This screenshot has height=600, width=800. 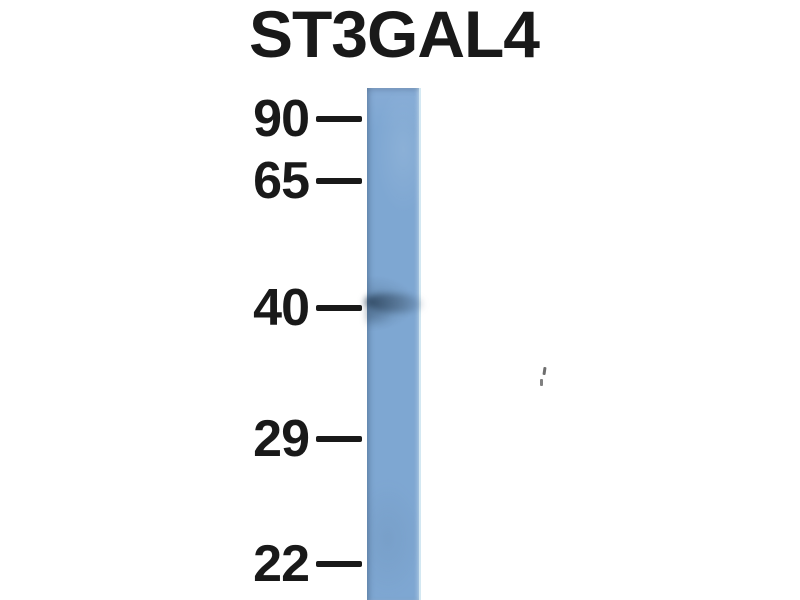 I want to click on gel-lane, so click(x=394, y=344).